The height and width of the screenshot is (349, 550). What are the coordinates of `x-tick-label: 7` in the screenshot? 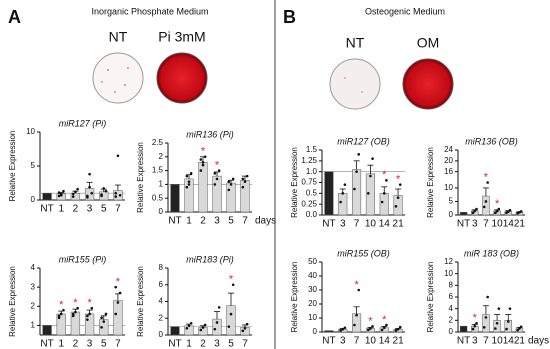 It's located at (245, 344).